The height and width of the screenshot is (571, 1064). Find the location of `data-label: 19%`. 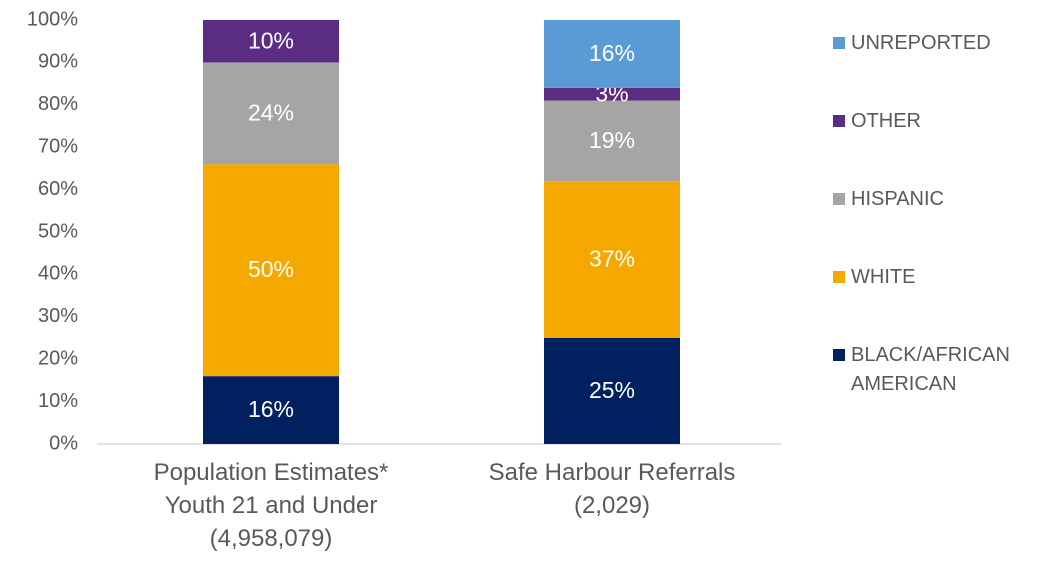

data-label: 19% is located at coordinates (612, 140).